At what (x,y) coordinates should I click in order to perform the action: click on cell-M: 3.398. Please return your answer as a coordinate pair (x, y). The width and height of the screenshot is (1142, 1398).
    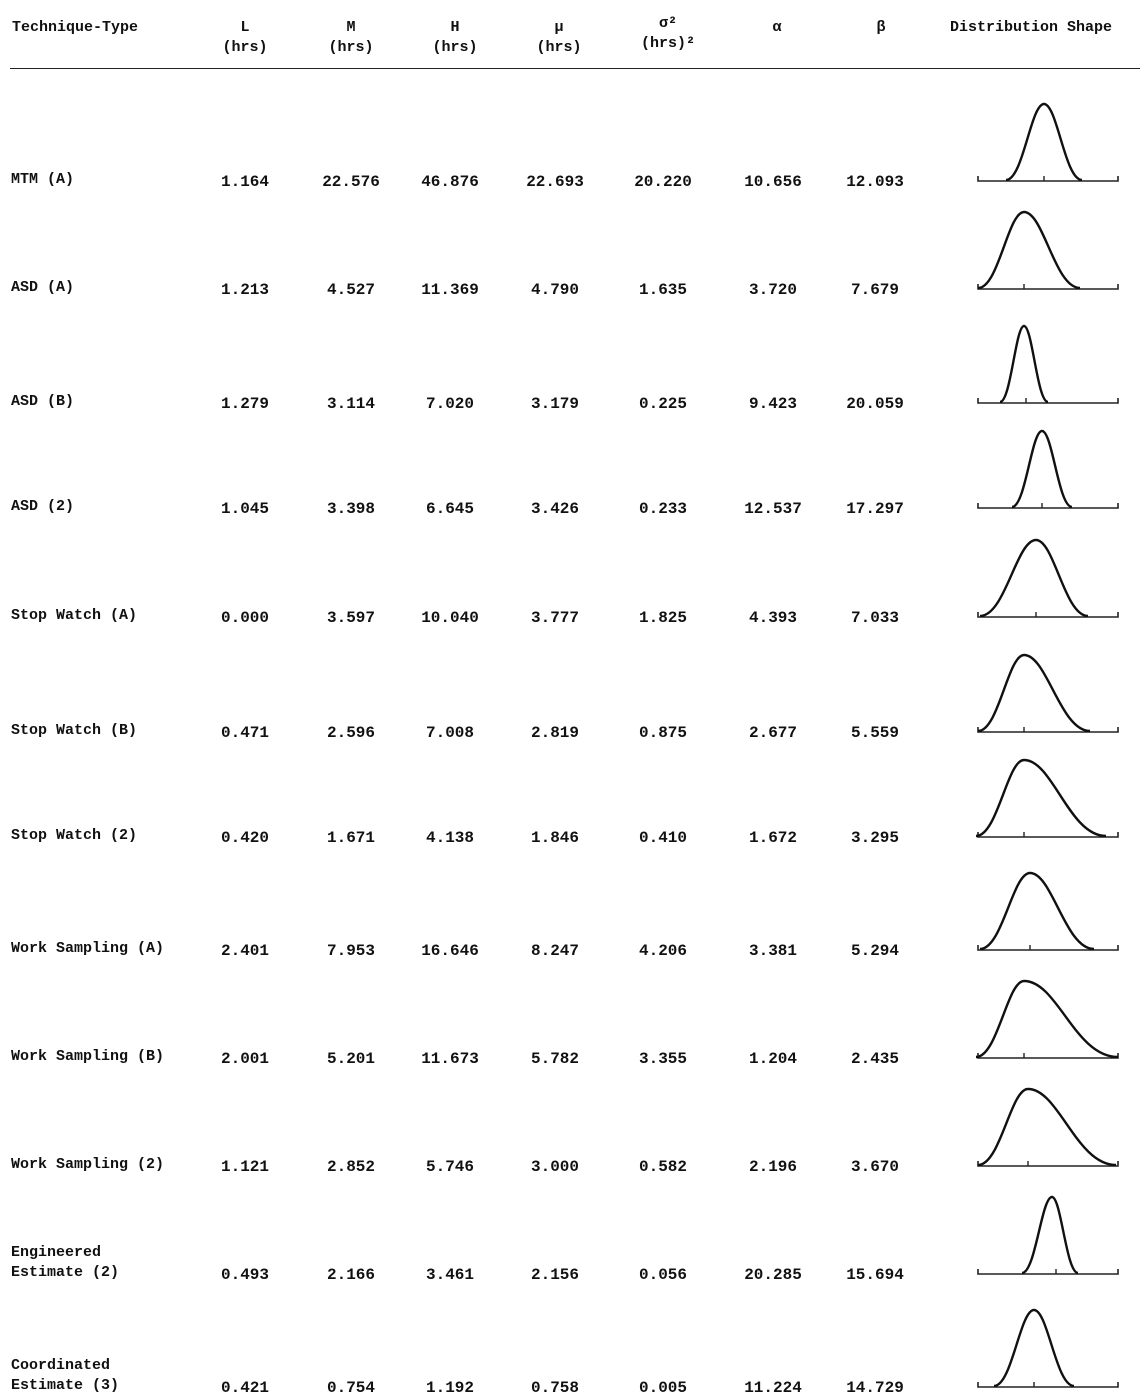
    Looking at the image, I should click on (350, 509).